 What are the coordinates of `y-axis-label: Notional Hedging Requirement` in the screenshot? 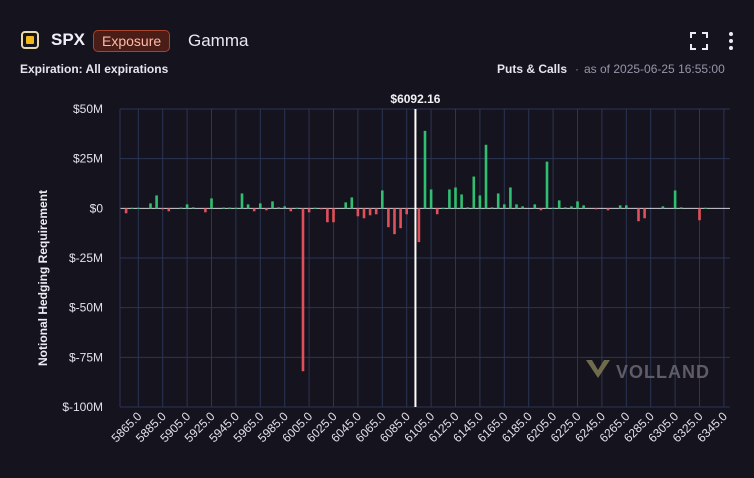 It's located at (43, 278).